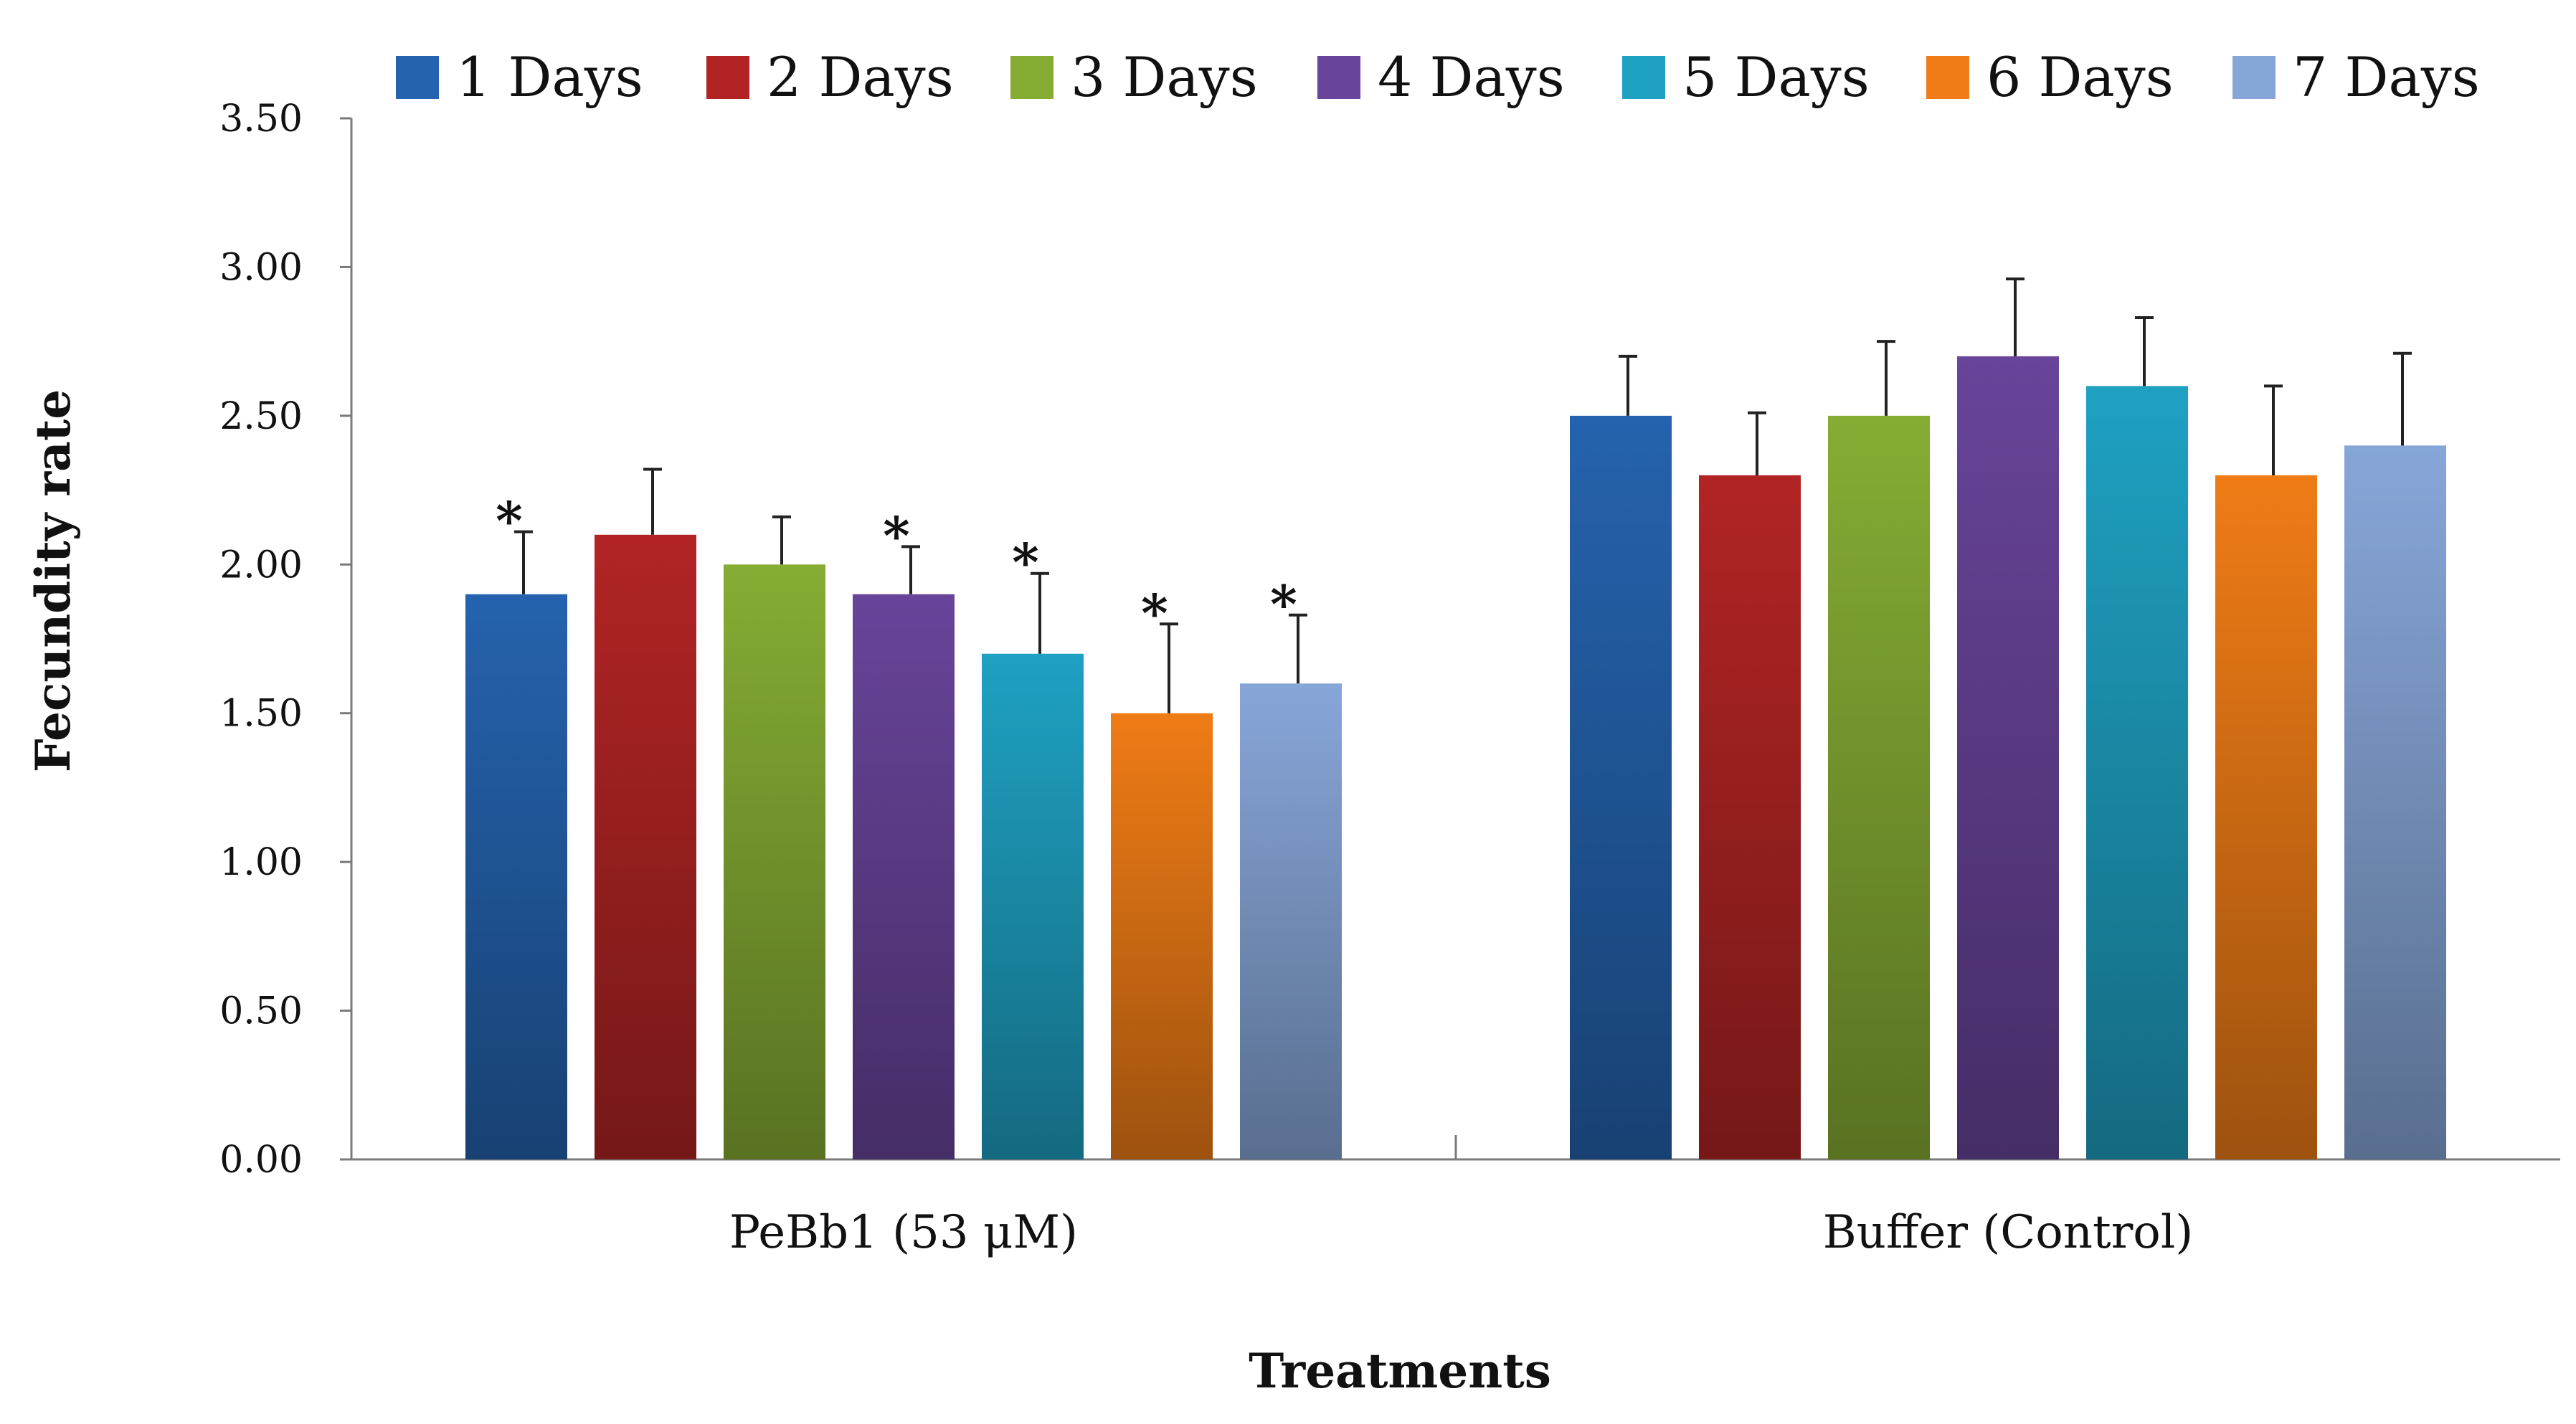 This screenshot has width=2576, height=1424. Describe the element at coordinates (261, 1160) in the screenshot. I see `y-tick-label: 0.00` at that location.